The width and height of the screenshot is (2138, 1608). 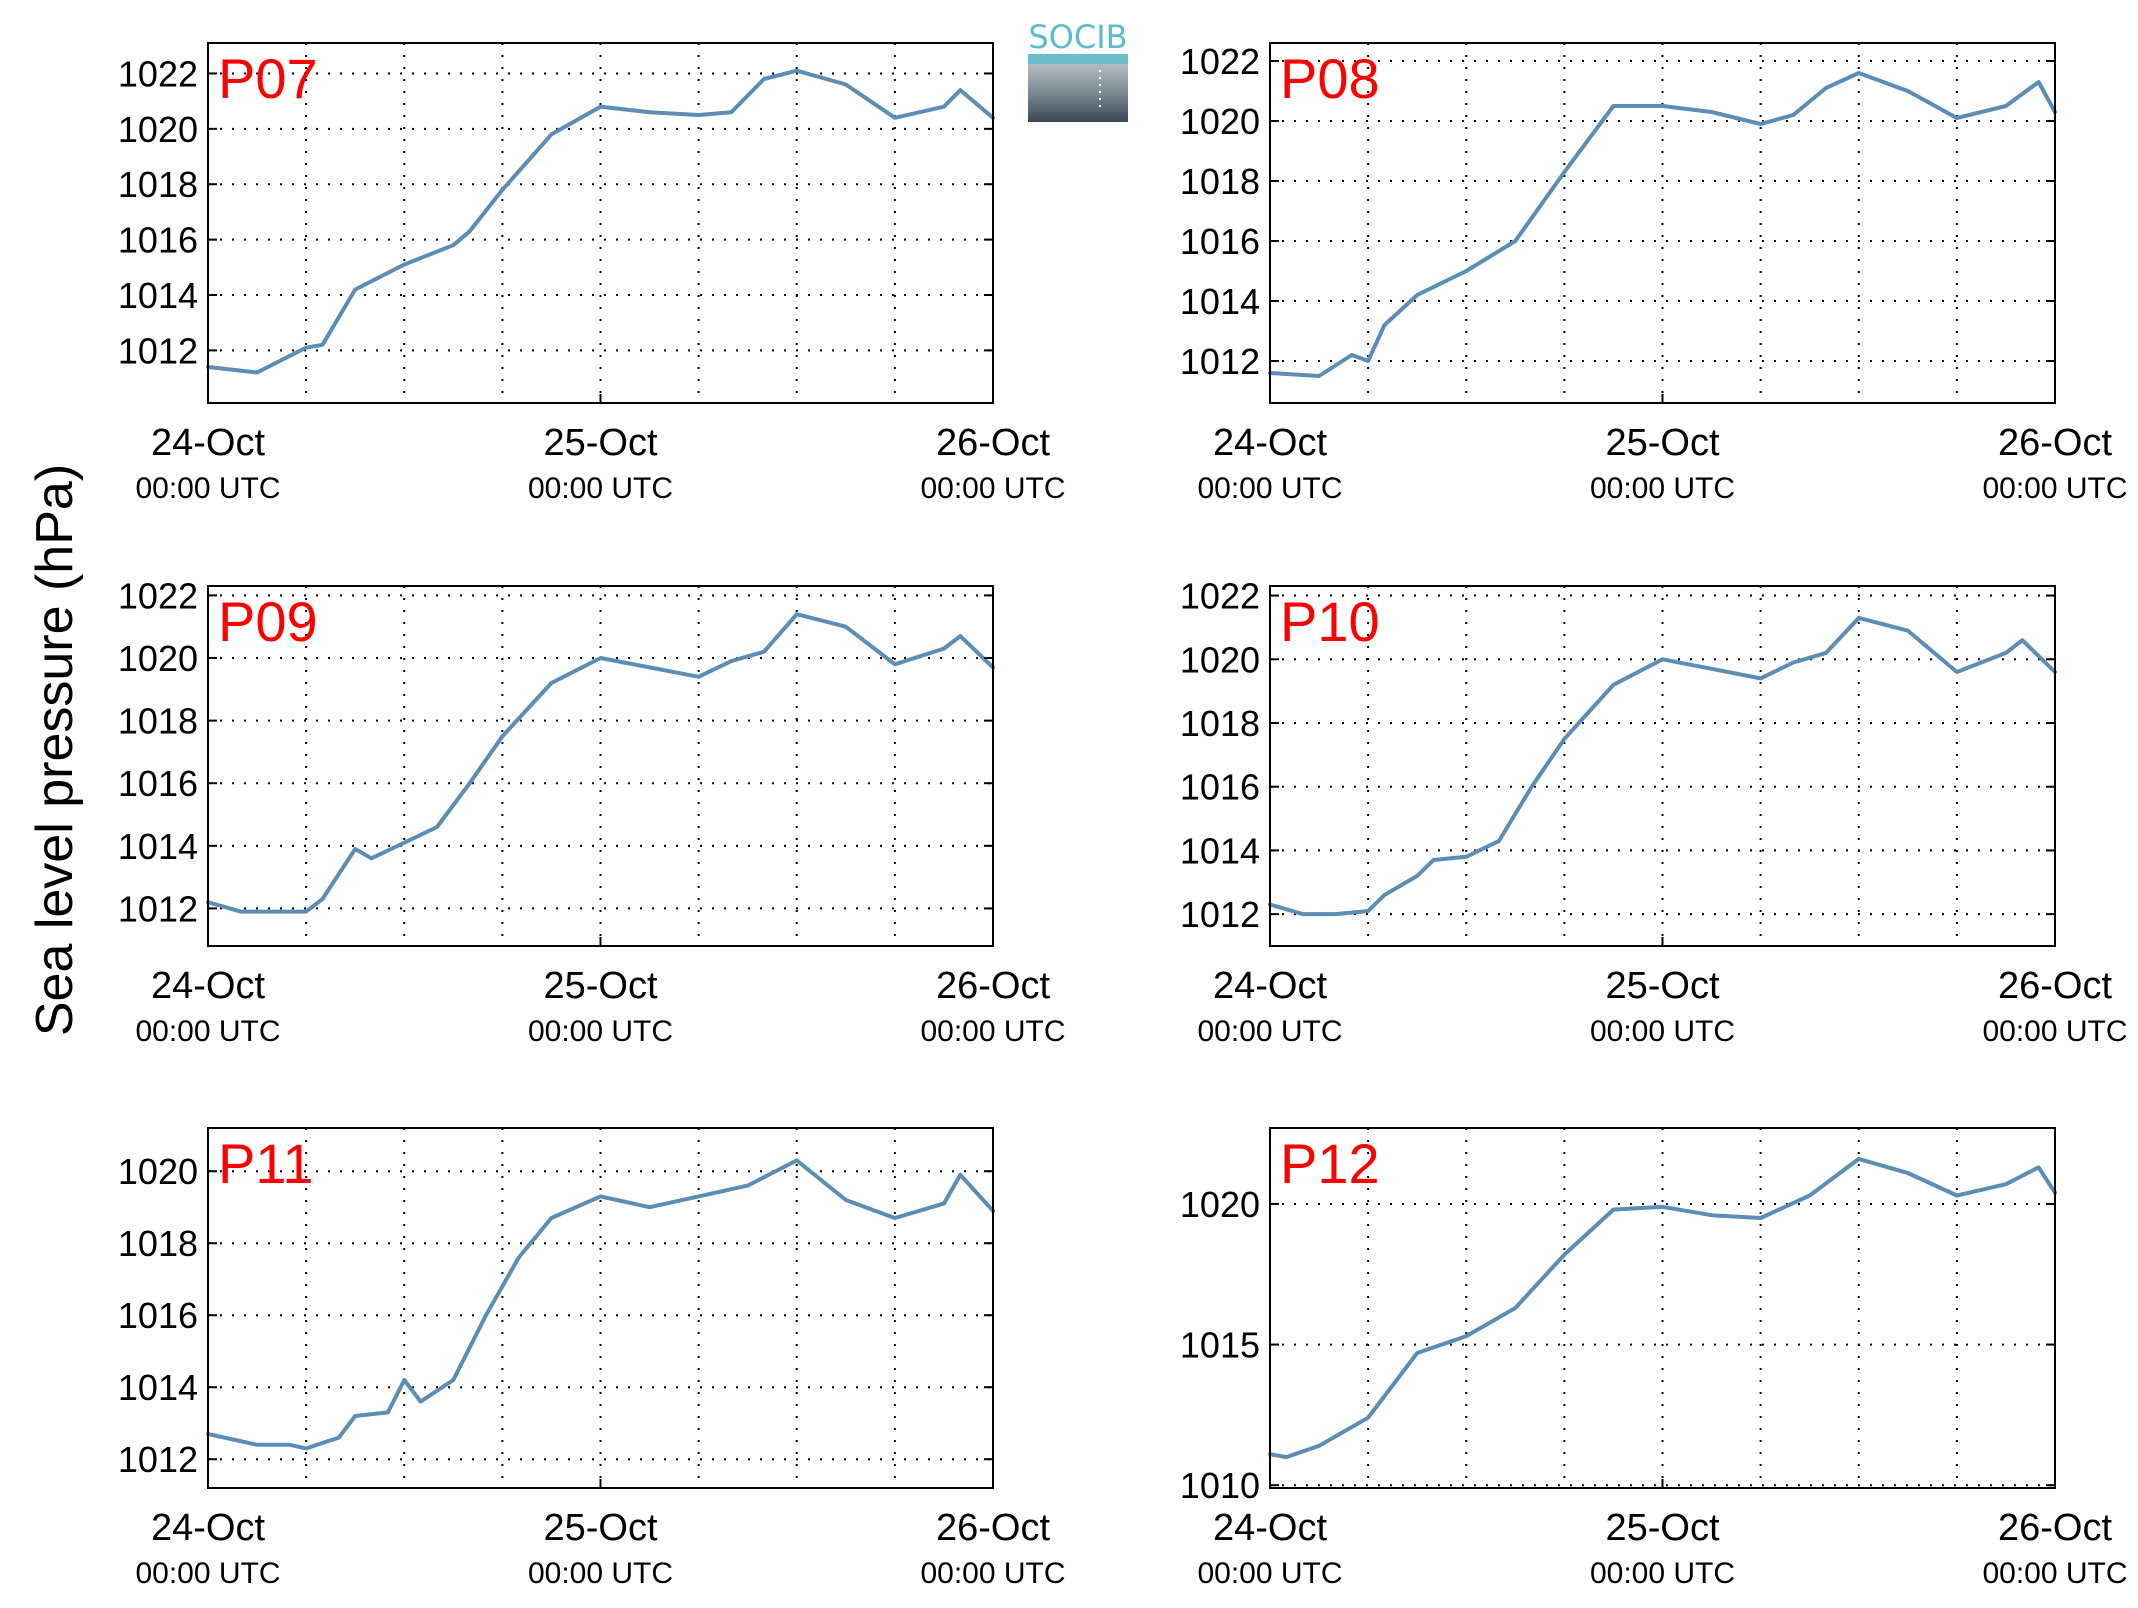 I want to click on series-line-p10, so click(x=1662, y=766).